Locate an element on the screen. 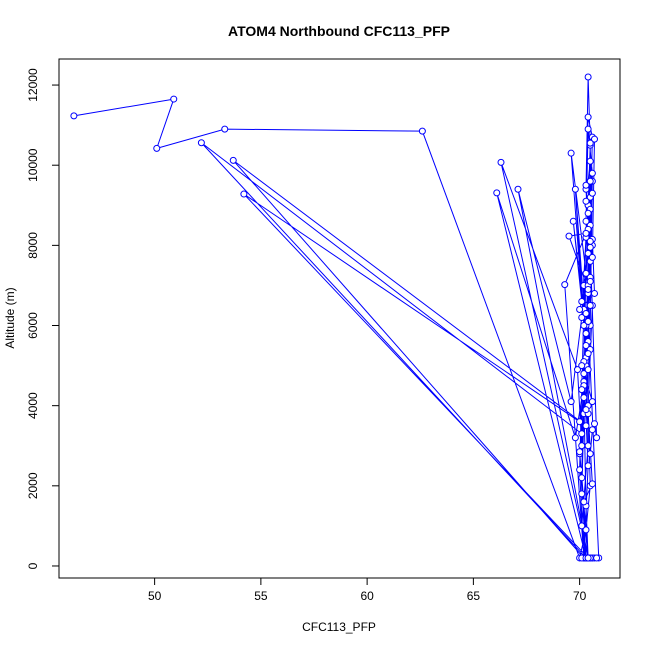  y-tick-label: 8000 is located at coordinates (33, 245).